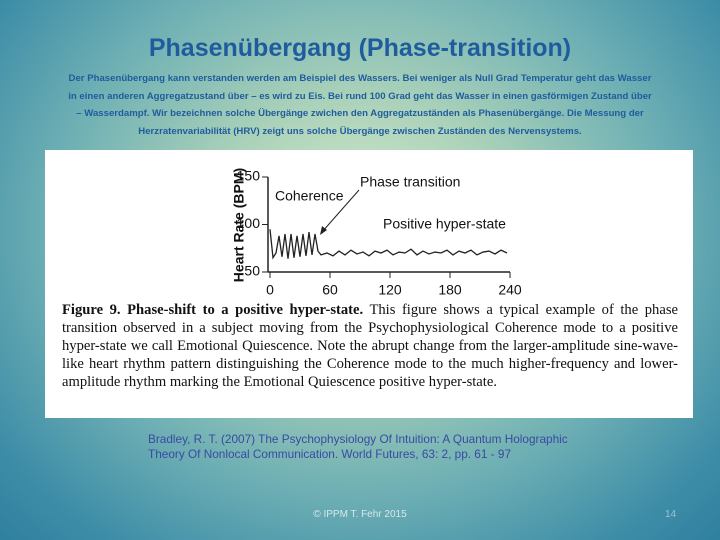 The width and height of the screenshot is (720, 540). I want to click on x-tick-label: 180, so click(450, 290).